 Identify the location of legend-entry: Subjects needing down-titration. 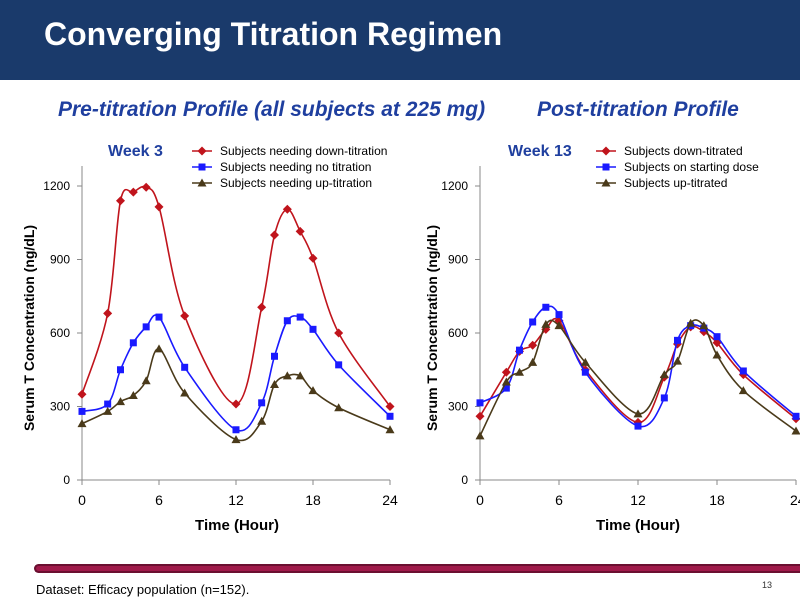
(289, 151).